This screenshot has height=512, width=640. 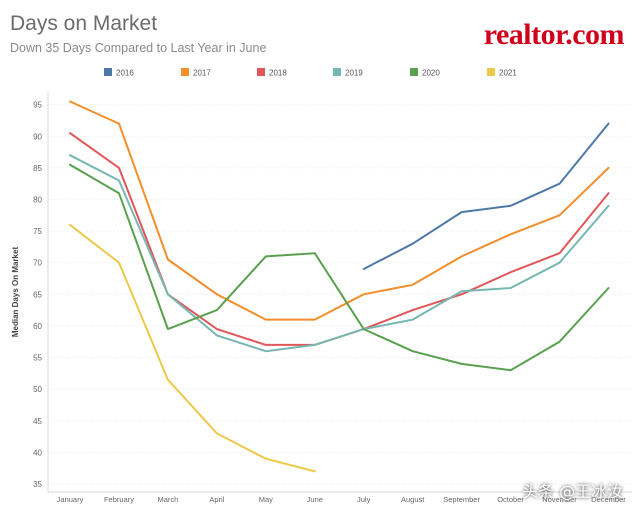 I want to click on y-tick-label: 75, so click(x=37, y=231).